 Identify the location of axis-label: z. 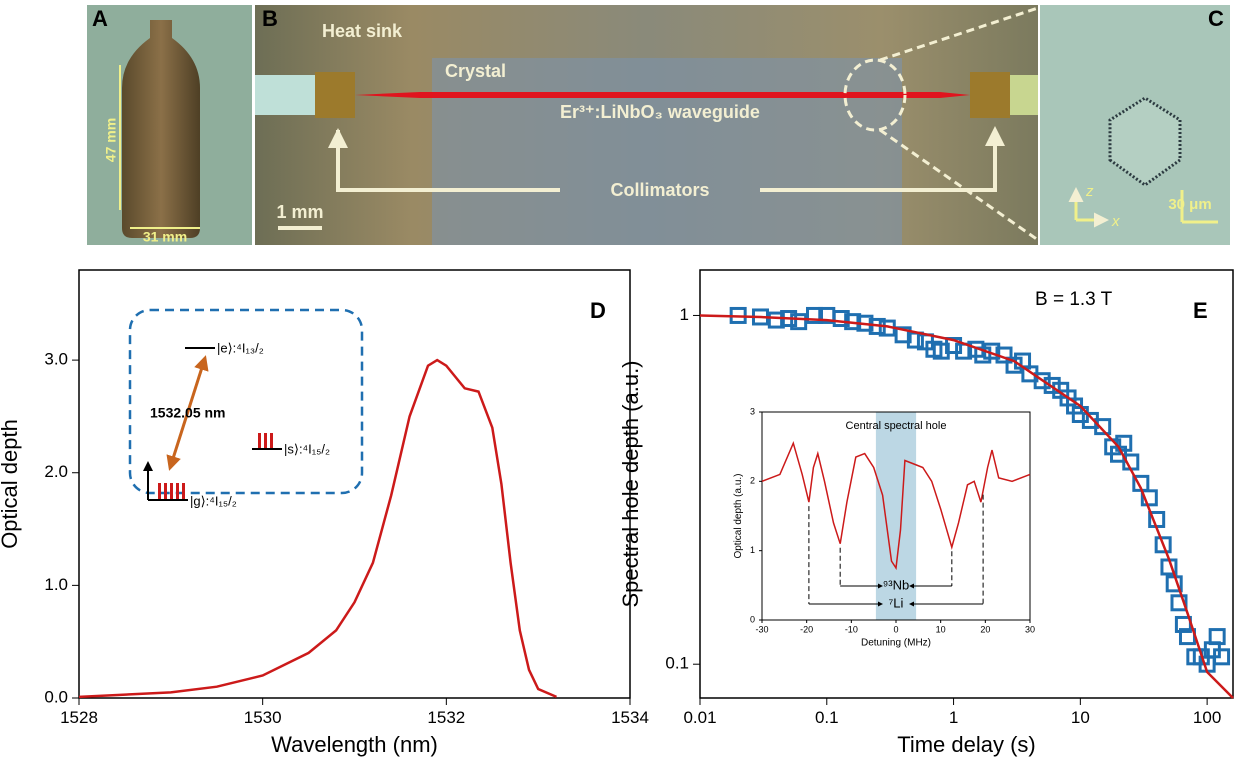
(1089, 191).